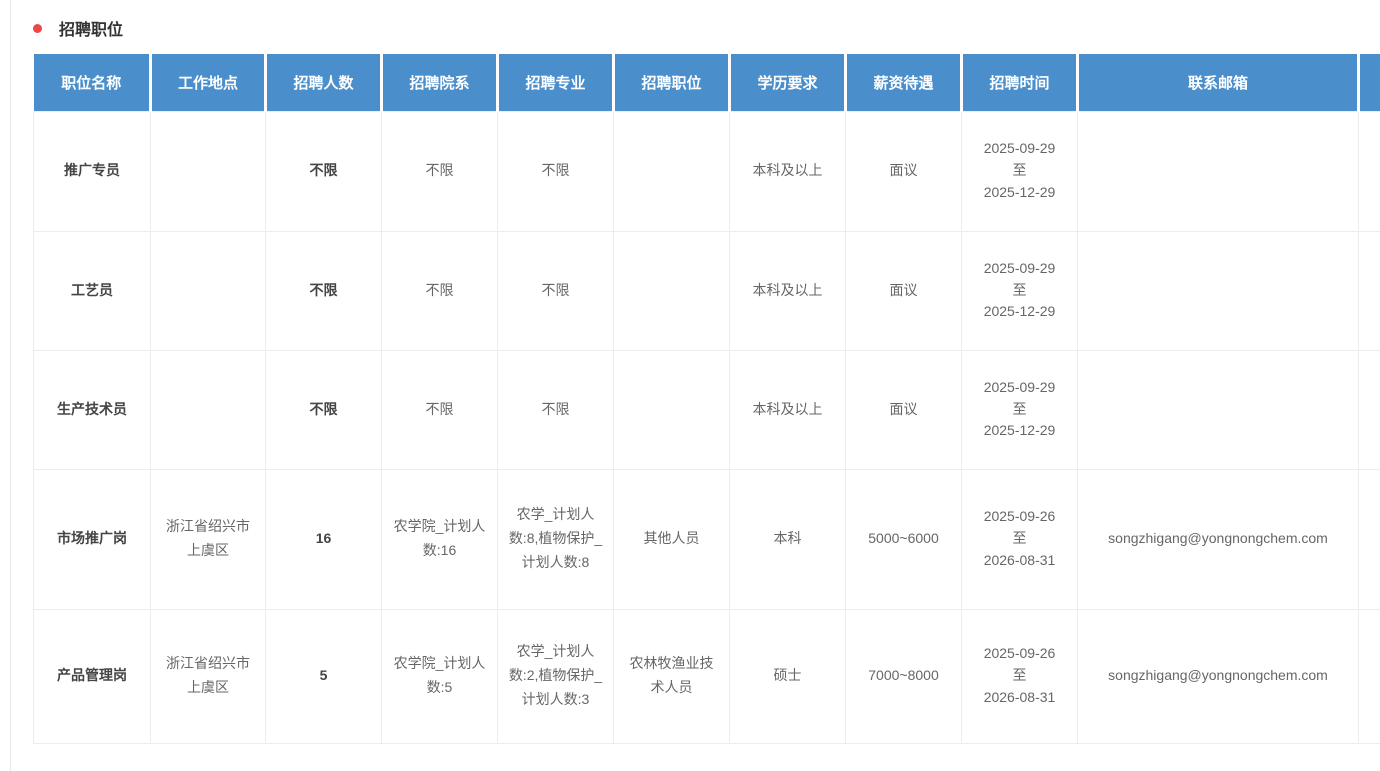 The height and width of the screenshot is (771, 1380). Describe the element at coordinates (1020, 82) in the screenshot. I see `col-header-recruit-time: 招聘时间` at that location.